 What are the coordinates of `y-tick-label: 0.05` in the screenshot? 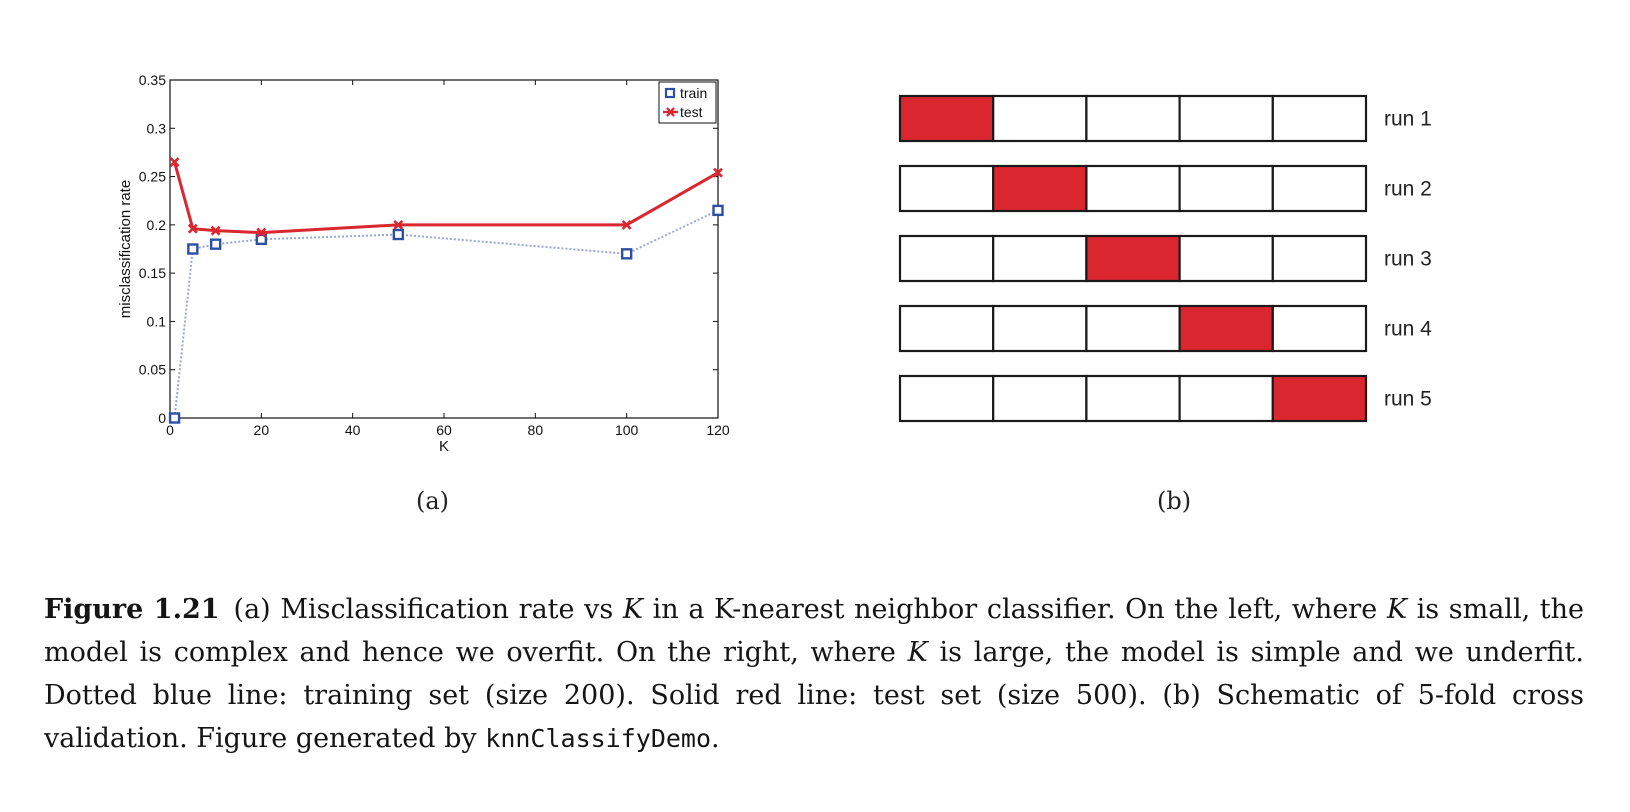 It's located at (152, 370).